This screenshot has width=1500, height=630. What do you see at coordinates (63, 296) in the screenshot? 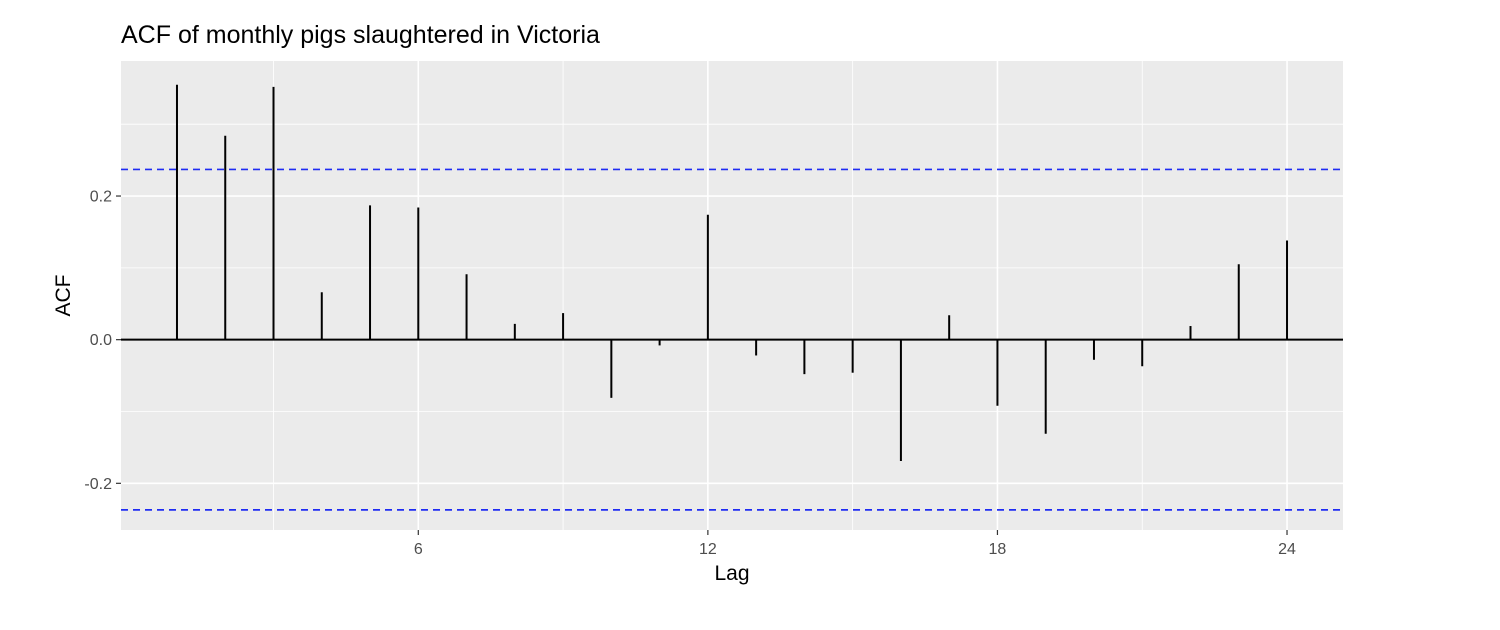
I see `y-axis-title: ACF` at bounding box center [63, 296].